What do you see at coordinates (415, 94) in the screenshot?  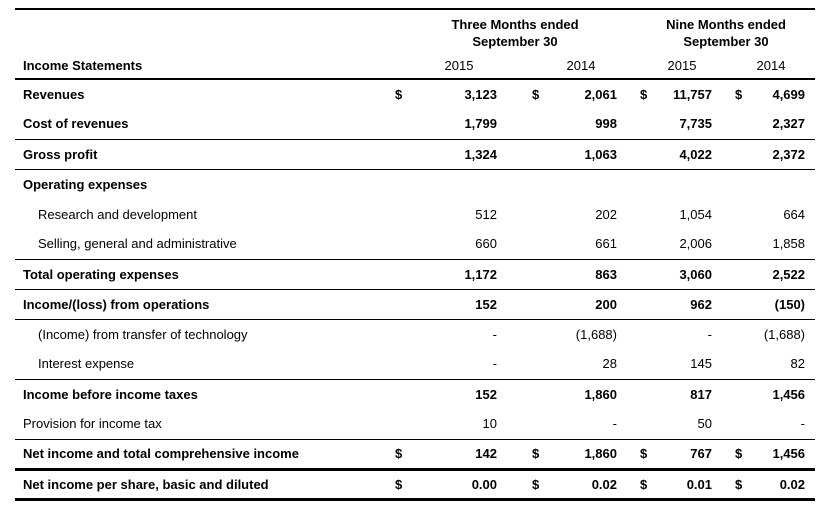 I see `table-row: Revenues $3,123 $2,061 $11,757 $4,699` at bounding box center [415, 94].